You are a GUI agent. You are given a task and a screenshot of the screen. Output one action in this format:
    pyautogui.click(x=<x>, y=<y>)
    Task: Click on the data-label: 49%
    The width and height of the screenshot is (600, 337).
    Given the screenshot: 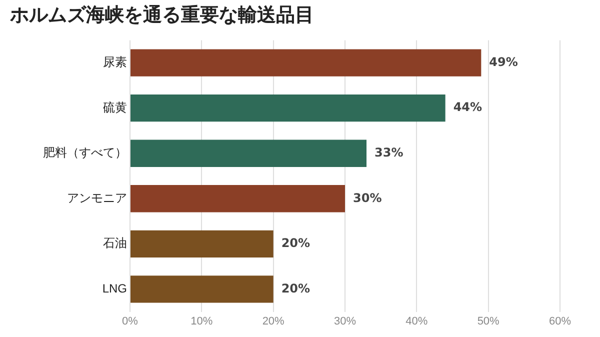 What is the action you would take?
    pyautogui.click(x=503, y=61)
    